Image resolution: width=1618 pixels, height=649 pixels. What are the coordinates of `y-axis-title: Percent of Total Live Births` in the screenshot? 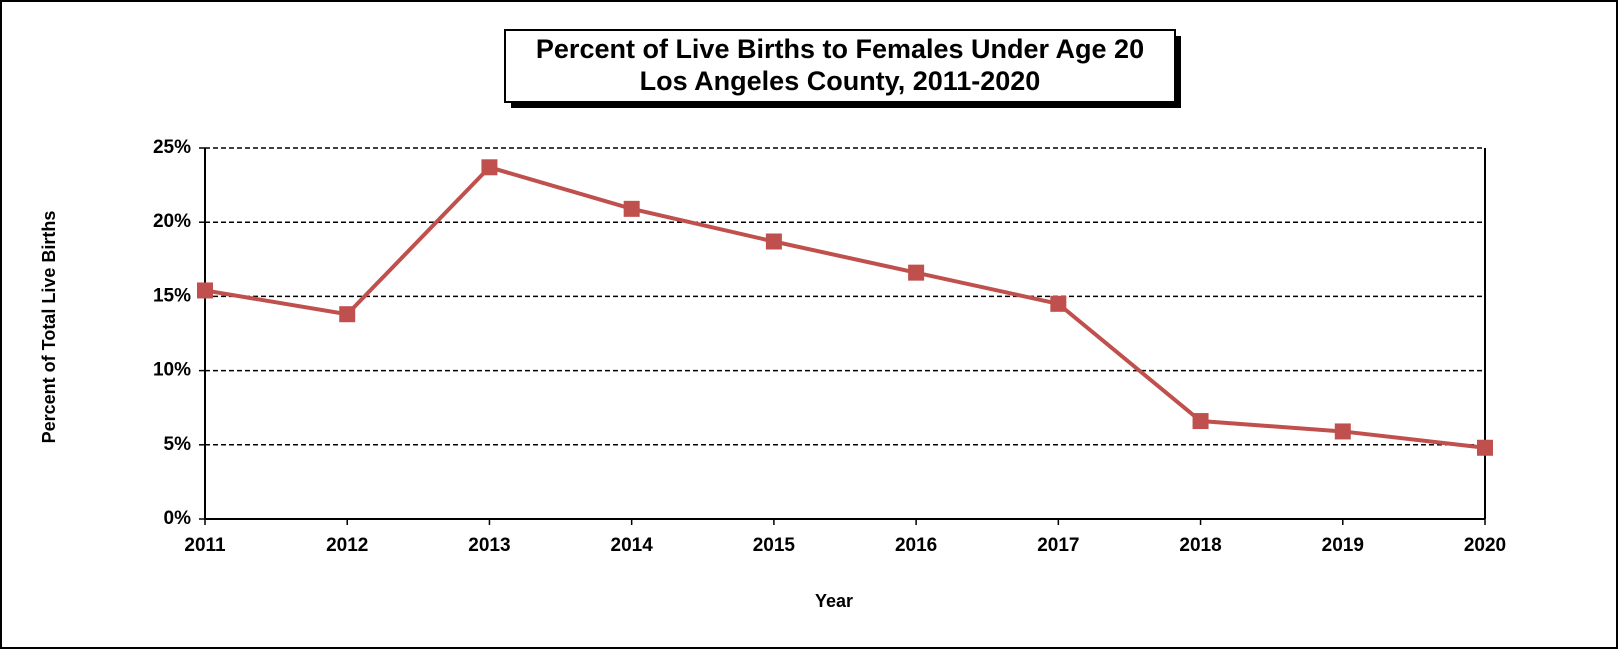 It's located at (49, 327).